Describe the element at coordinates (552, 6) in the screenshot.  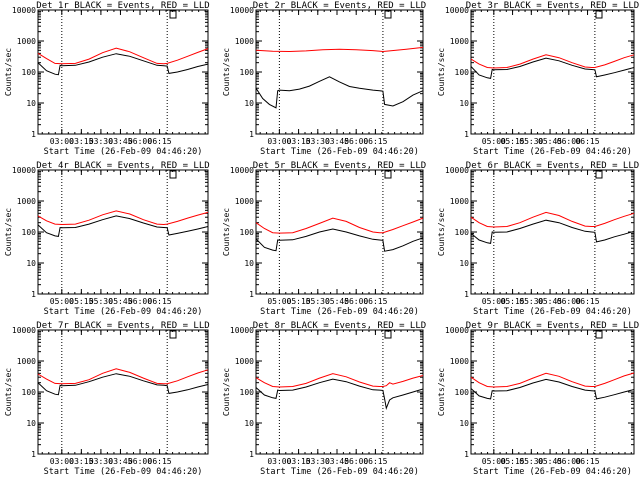
I see `chart-title: Det 3r BLACK = Events, RED = LLD` at that location.